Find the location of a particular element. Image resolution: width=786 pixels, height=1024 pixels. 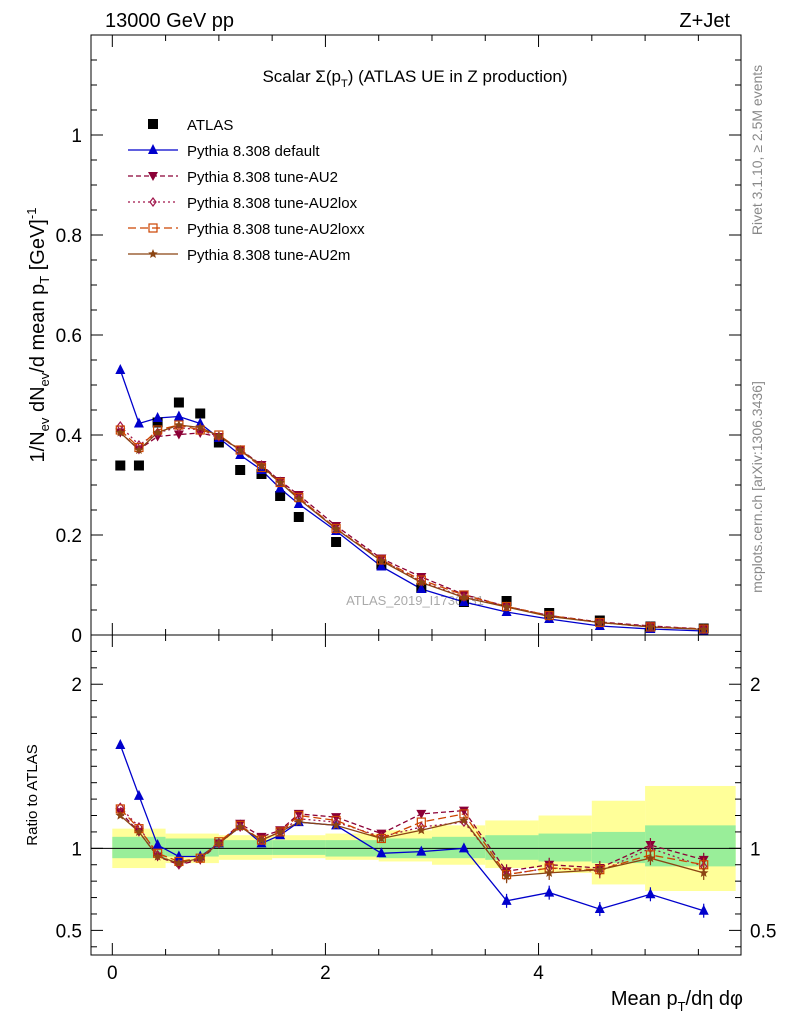

legend-marker-au2 is located at coordinates (153, 176).